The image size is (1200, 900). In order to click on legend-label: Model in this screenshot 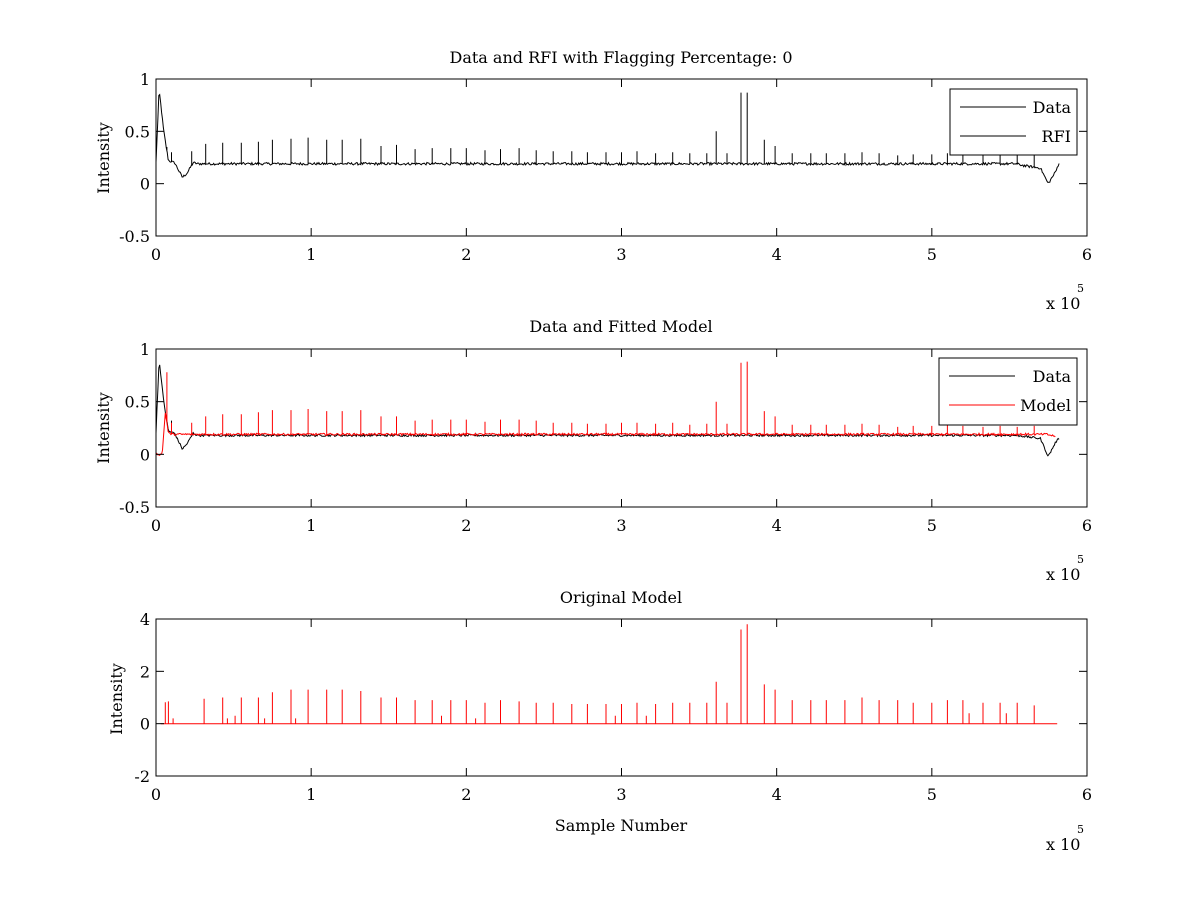, I will do `click(1045, 405)`.